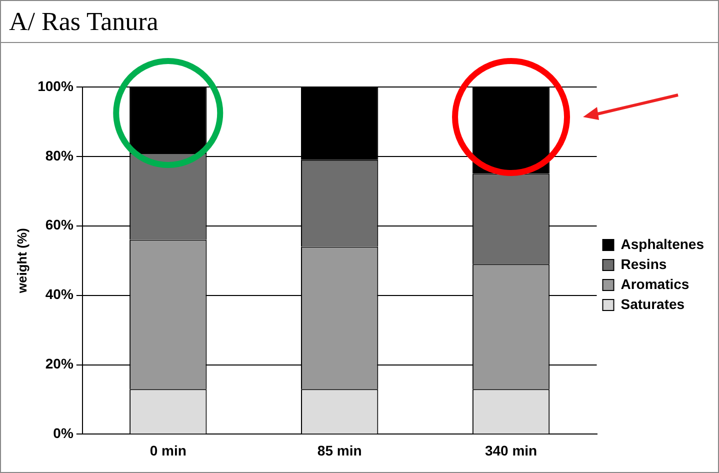 This screenshot has width=719, height=473. What do you see at coordinates (59, 364) in the screenshot?
I see `y-tick-label: 20%` at bounding box center [59, 364].